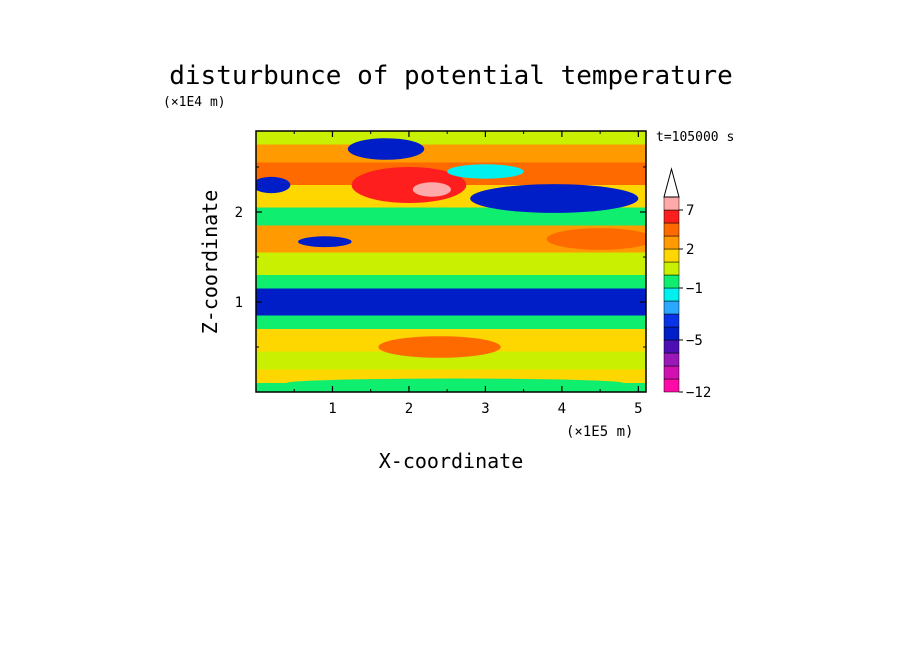 The image size is (904, 654). I want to click on chart-title: disturbunce of potential temperature, so click(451, 76).